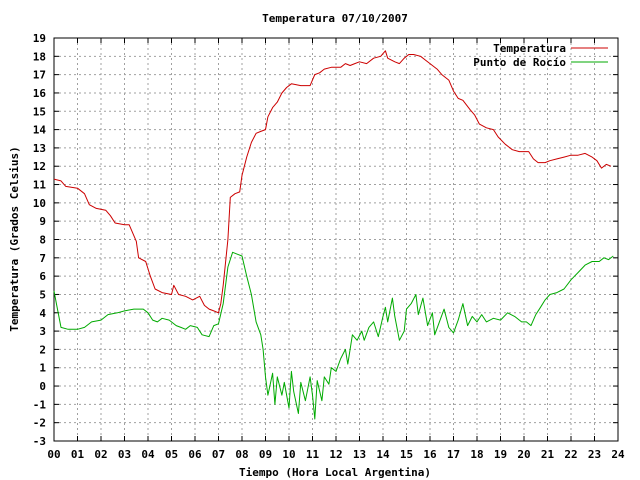 The width and height of the screenshot is (640, 480). I want to click on x-tick-label: 06, so click(195, 454).